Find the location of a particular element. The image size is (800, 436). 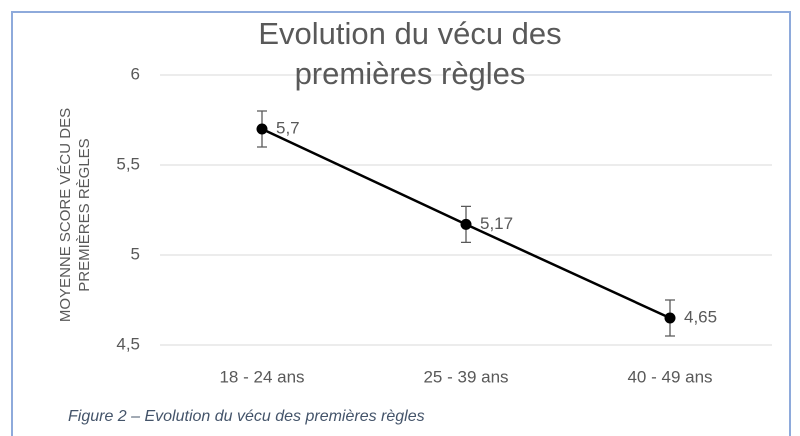

y-axis-label: MOYENNE SCORE VÉCU DES PREMIÈRES RÈGLES is located at coordinates (75, 215).